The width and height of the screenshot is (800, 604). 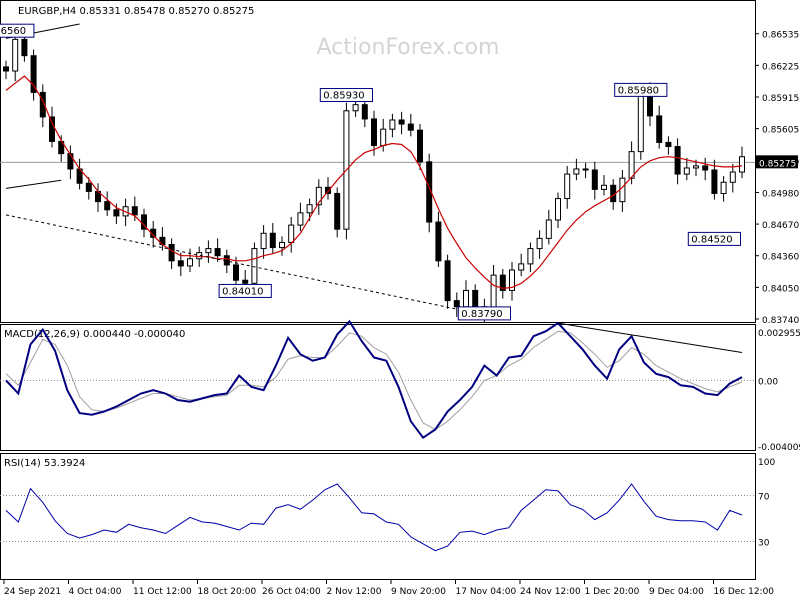 I want to click on current-price-label: 0.85275, so click(x=777, y=164).